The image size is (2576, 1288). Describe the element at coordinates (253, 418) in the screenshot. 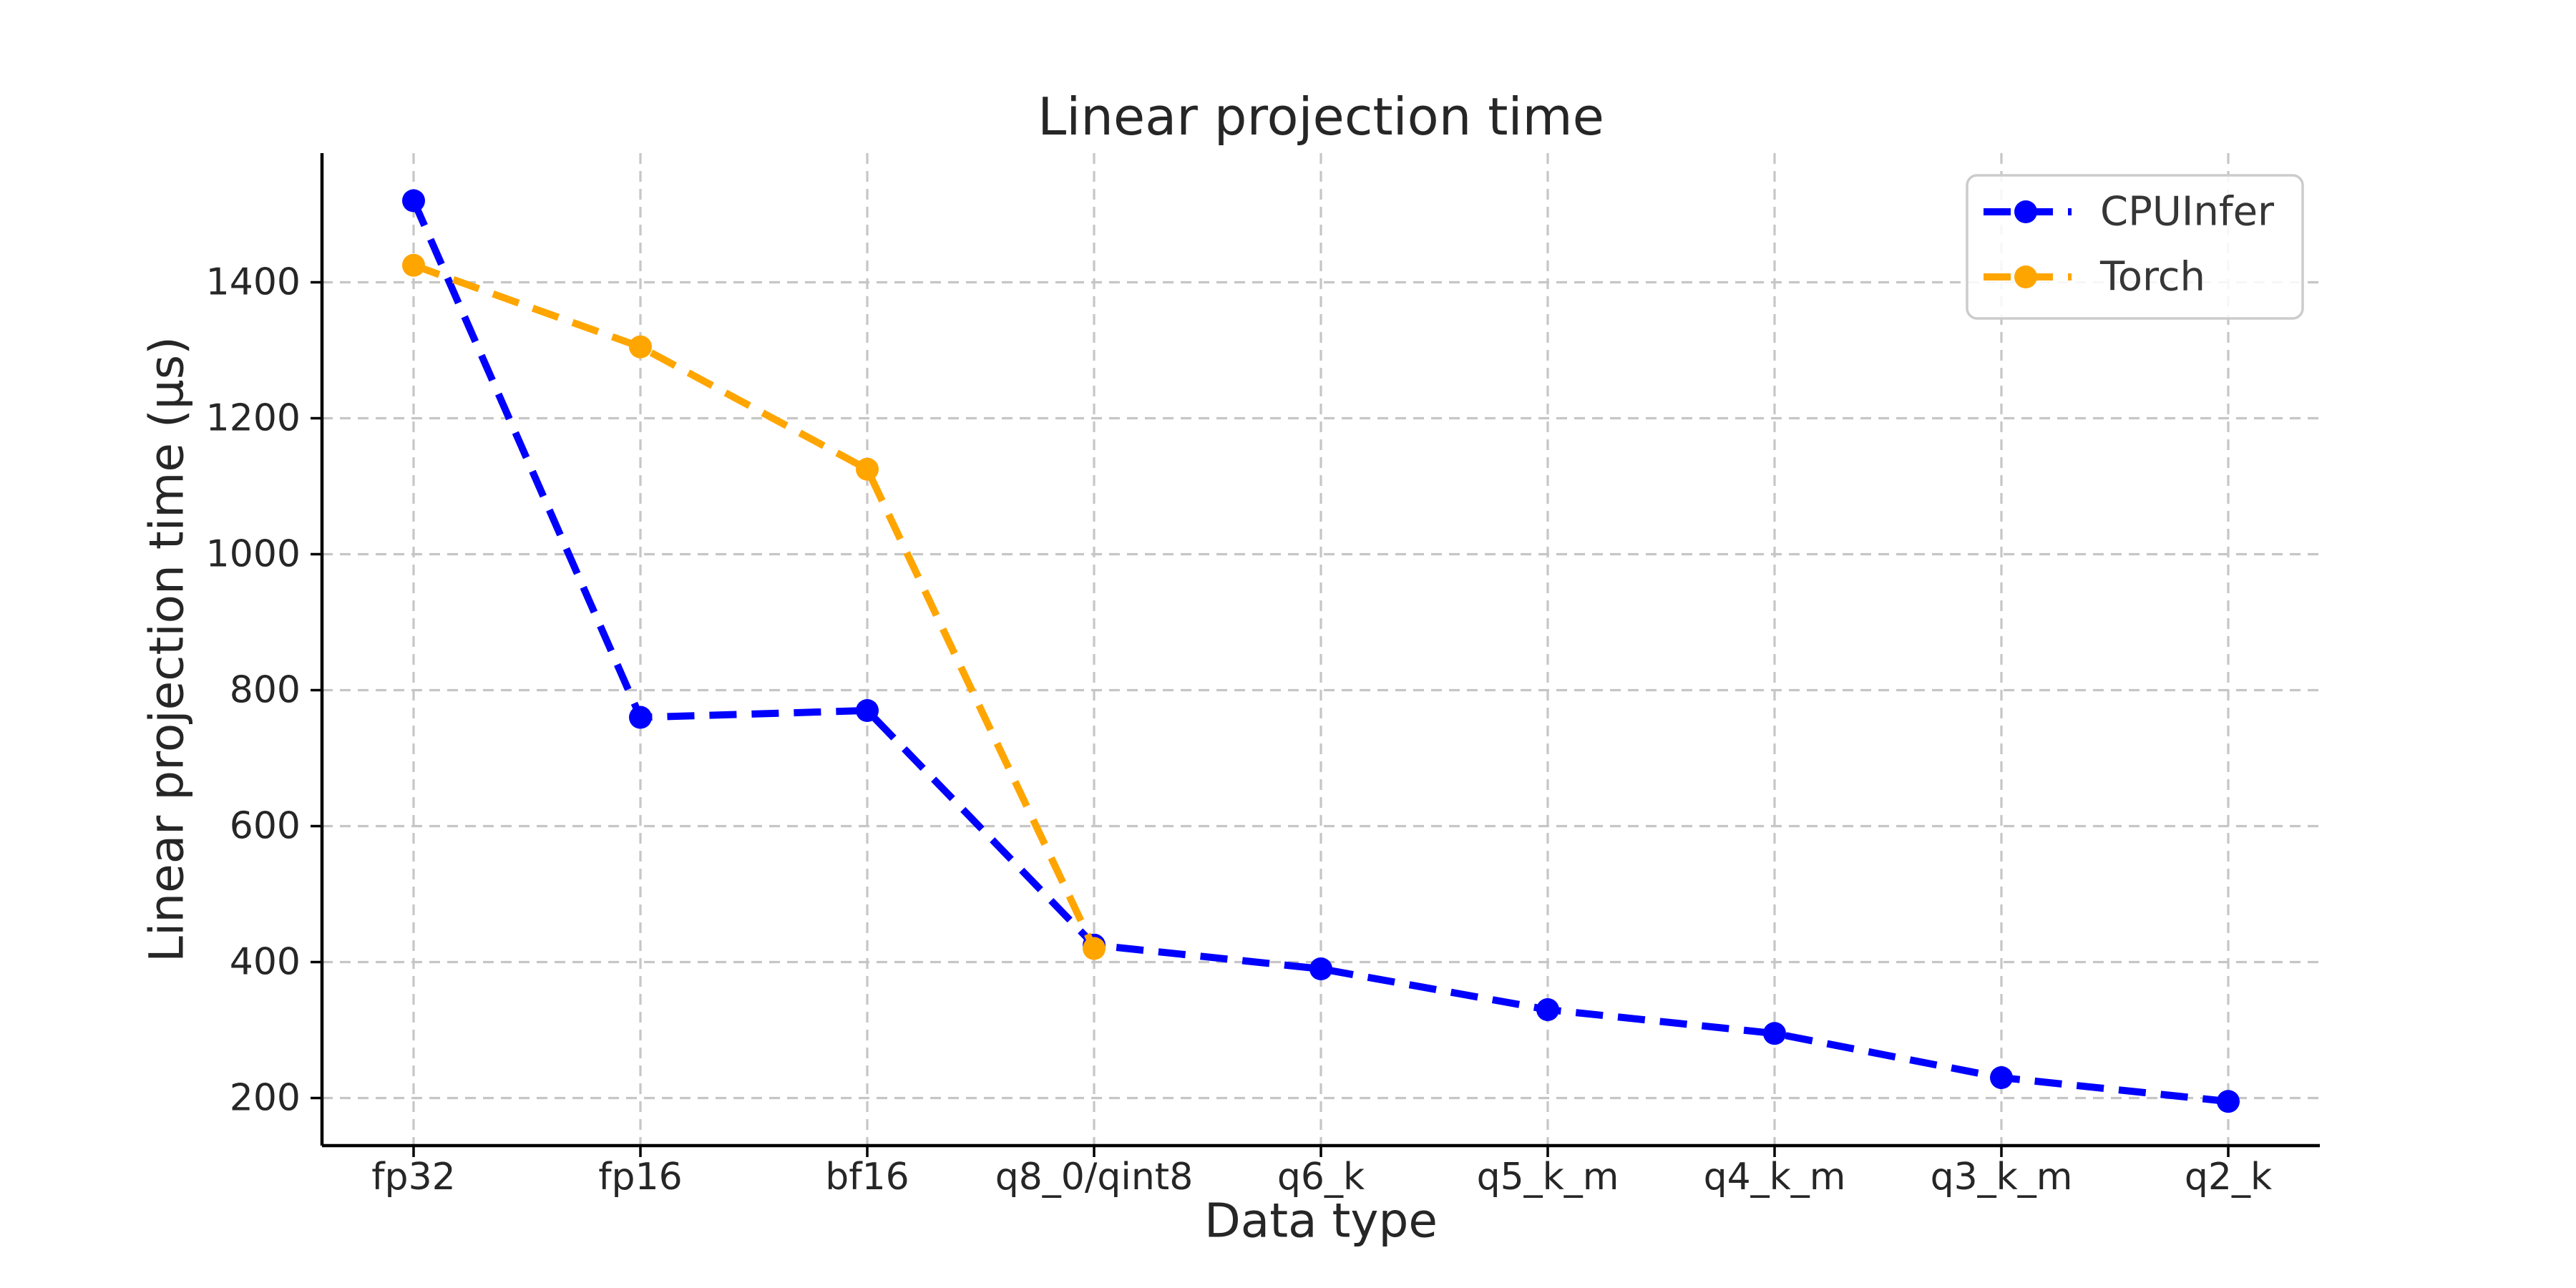

I see `y-tick-label: 1200` at that location.